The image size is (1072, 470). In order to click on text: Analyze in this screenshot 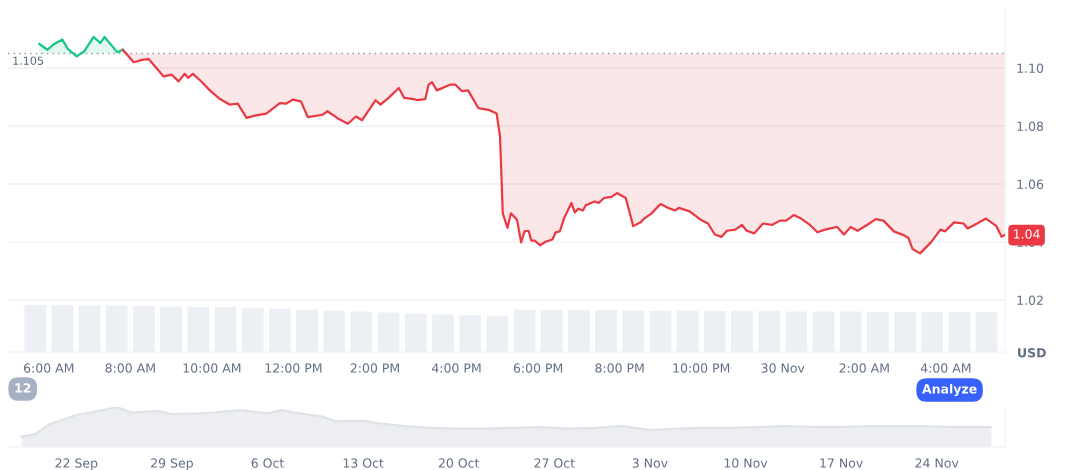, I will do `click(949, 390)`.